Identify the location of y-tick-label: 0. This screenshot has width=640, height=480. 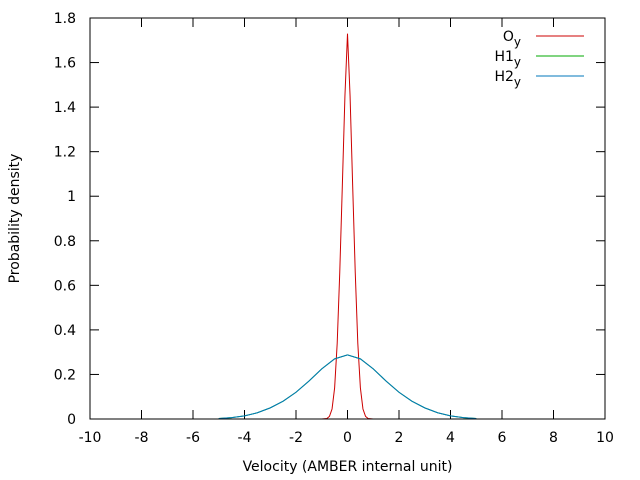
(71, 420).